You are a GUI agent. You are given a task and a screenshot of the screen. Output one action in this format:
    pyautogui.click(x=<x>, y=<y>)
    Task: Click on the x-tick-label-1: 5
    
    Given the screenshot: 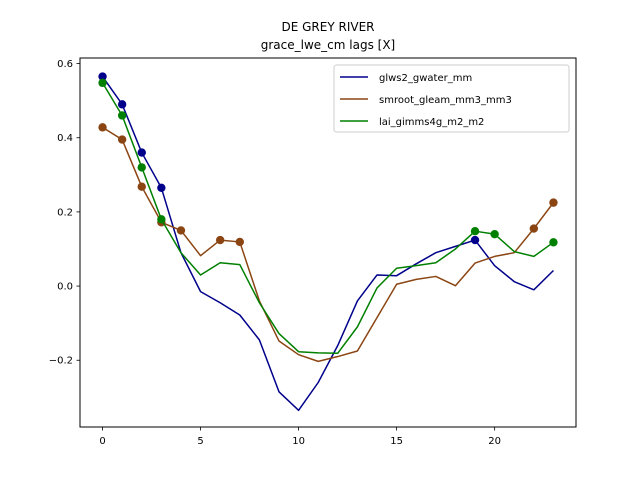 What is the action you would take?
    pyautogui.click(x=200, y=441)
    